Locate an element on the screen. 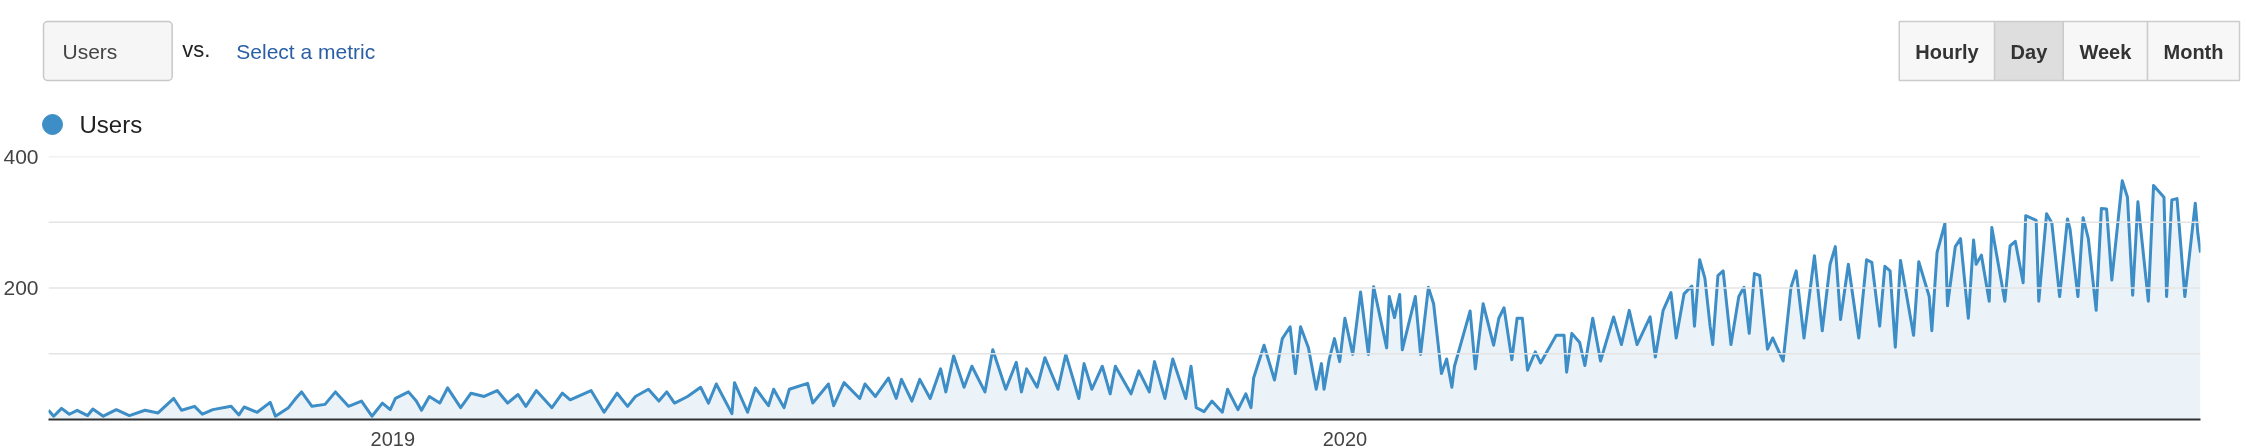  y-tick-label: 400 is located at coordinates (21, 156).